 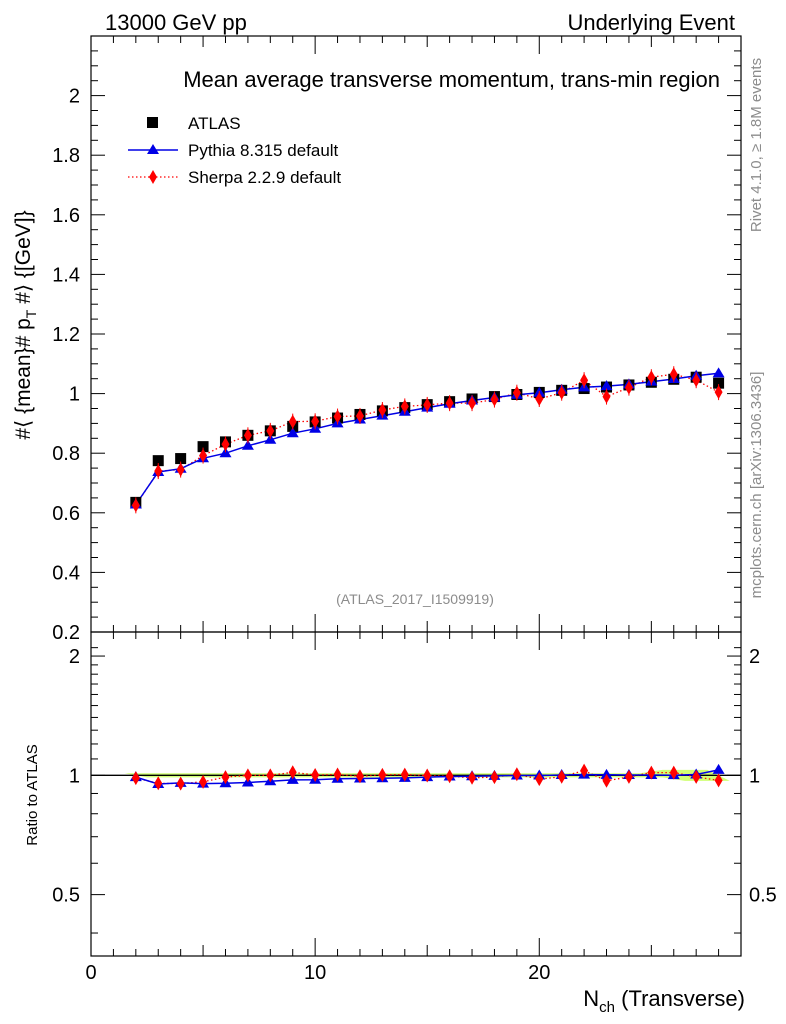 I want to click on energy-label: 13000 GeV pp, so click(x=176, y=22).